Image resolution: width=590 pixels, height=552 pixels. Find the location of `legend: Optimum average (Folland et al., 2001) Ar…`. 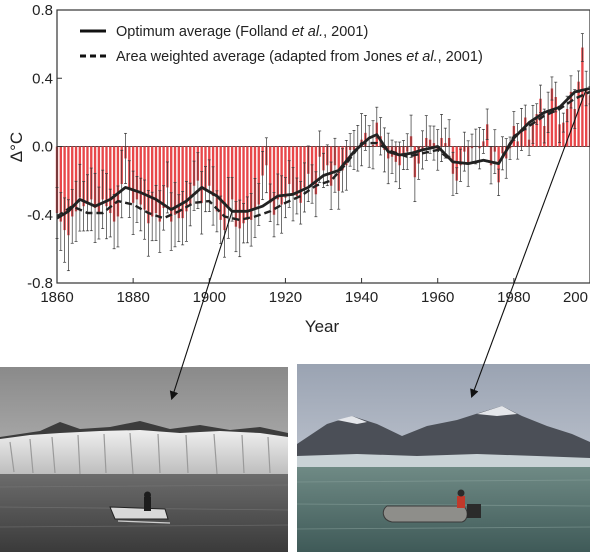

legend: Optimum average (Folland et al., 2001) Ar… is located at coordinates (281, 44).